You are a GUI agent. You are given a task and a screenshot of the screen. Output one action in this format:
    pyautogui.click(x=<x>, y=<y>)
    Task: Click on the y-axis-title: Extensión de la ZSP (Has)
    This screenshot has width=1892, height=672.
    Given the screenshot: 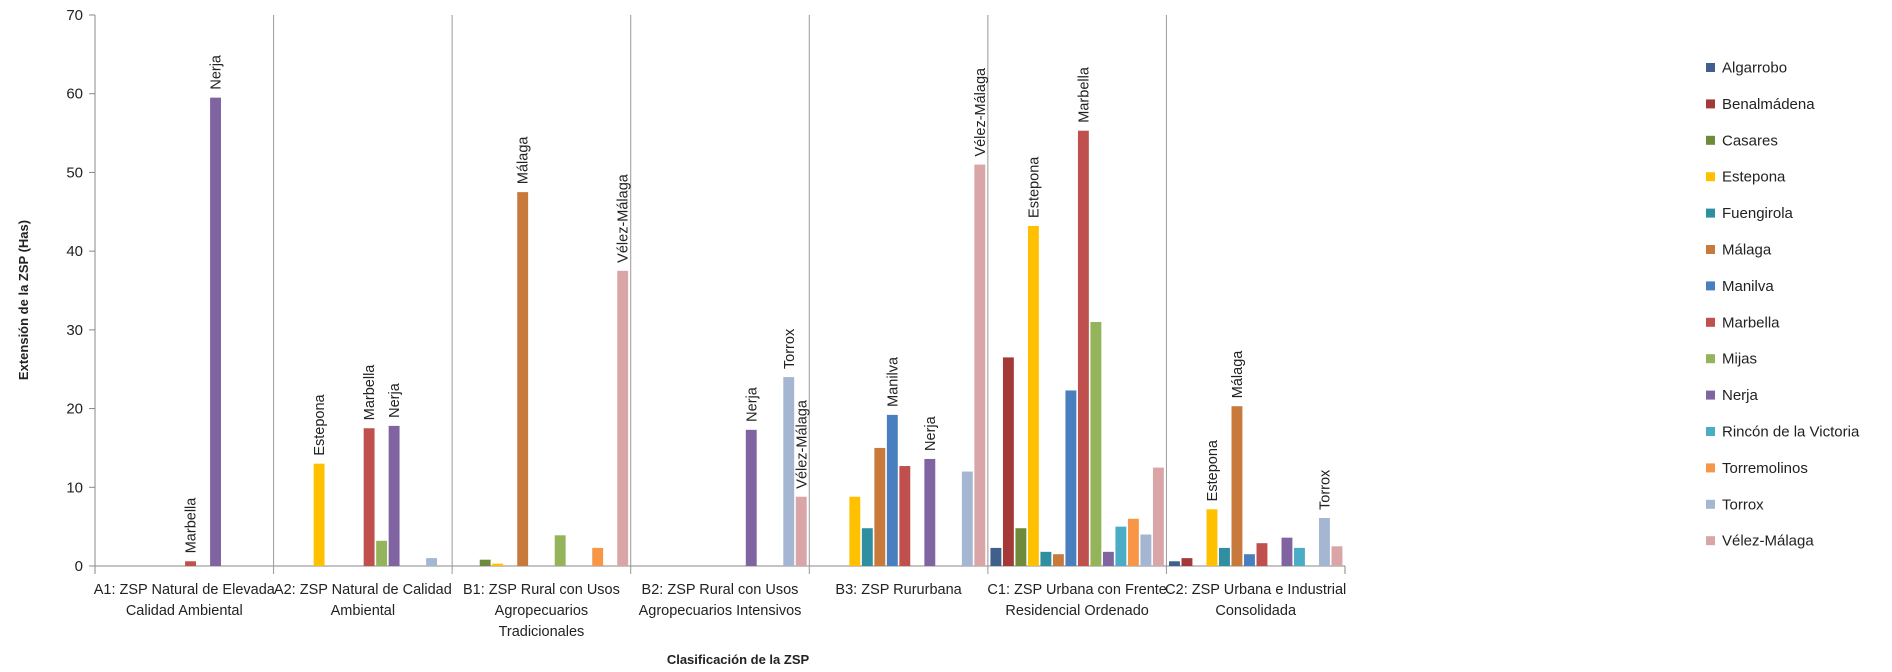 What is the action you would take?
    pyautogui.click(x=23, y=300)
    